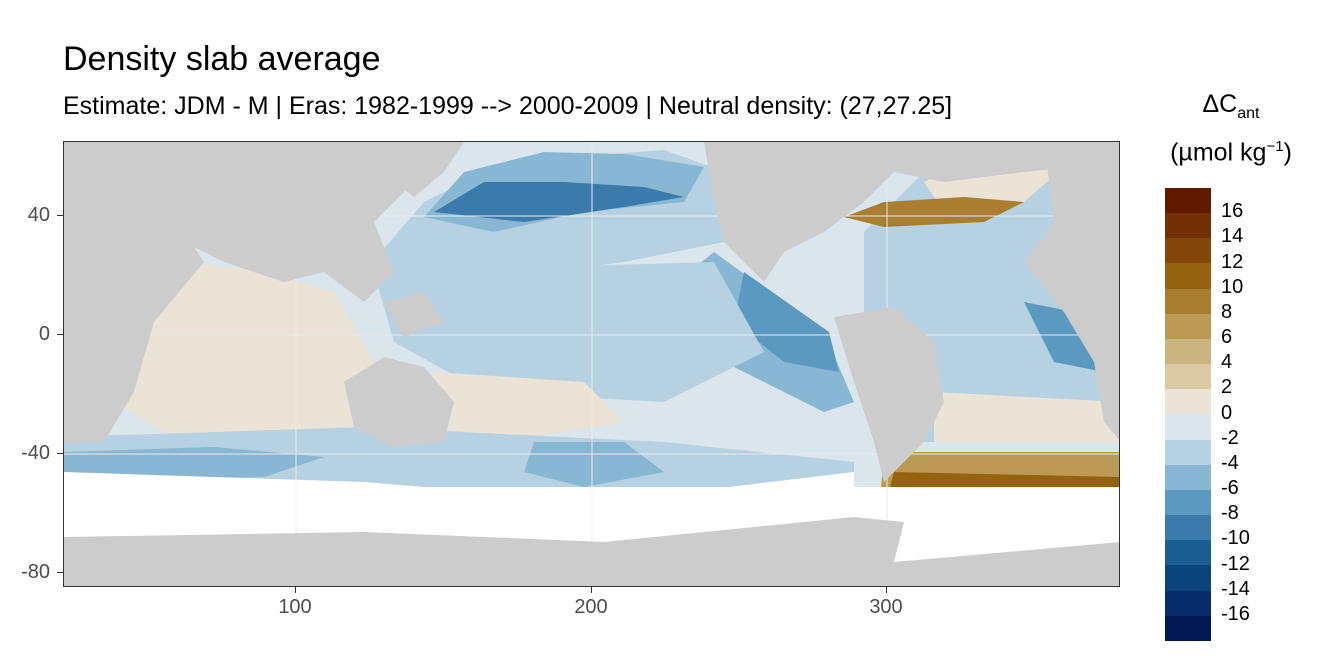  Describe the element at coordinates (35, 453) in the screenshot. I see `y-tick-label: -40` at that location.